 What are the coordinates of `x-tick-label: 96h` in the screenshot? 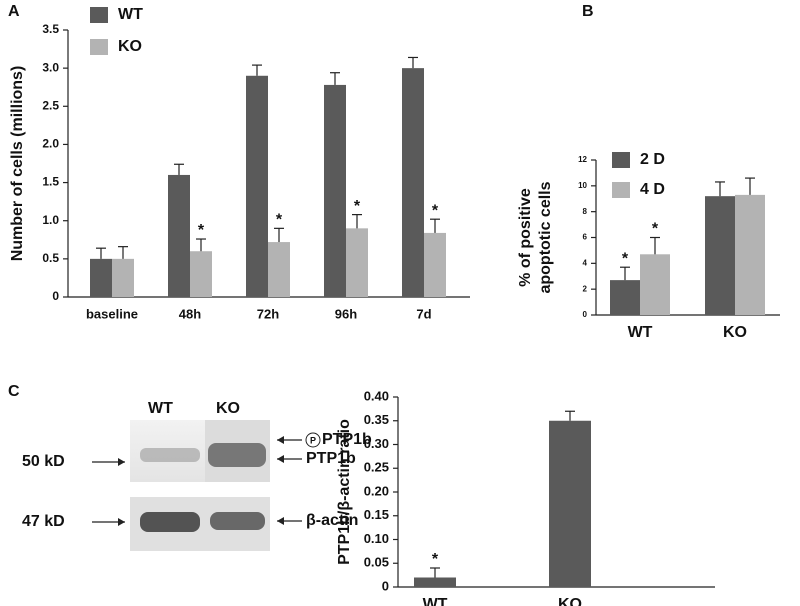 It's located at (346, 313).